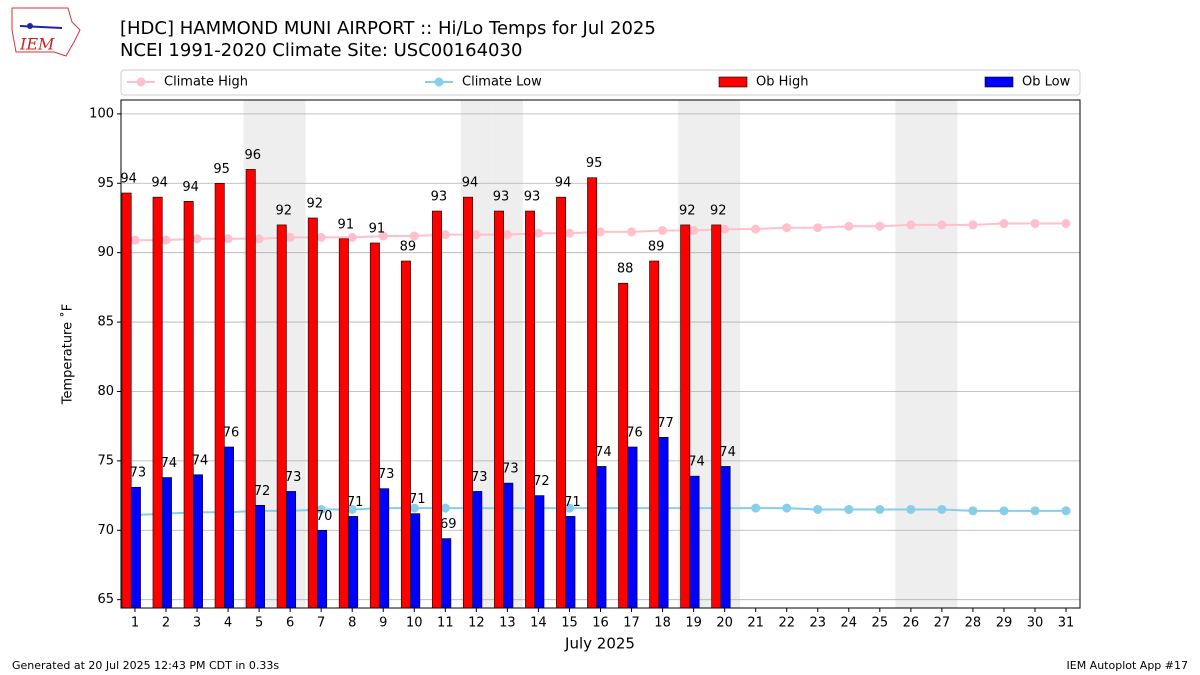 The width and height of the screenshot is (1200, 675). What do you see at coordinates (973, 623) in the screenshot?
I see `x-tick-label: 28` at bounding box center [973, 623].